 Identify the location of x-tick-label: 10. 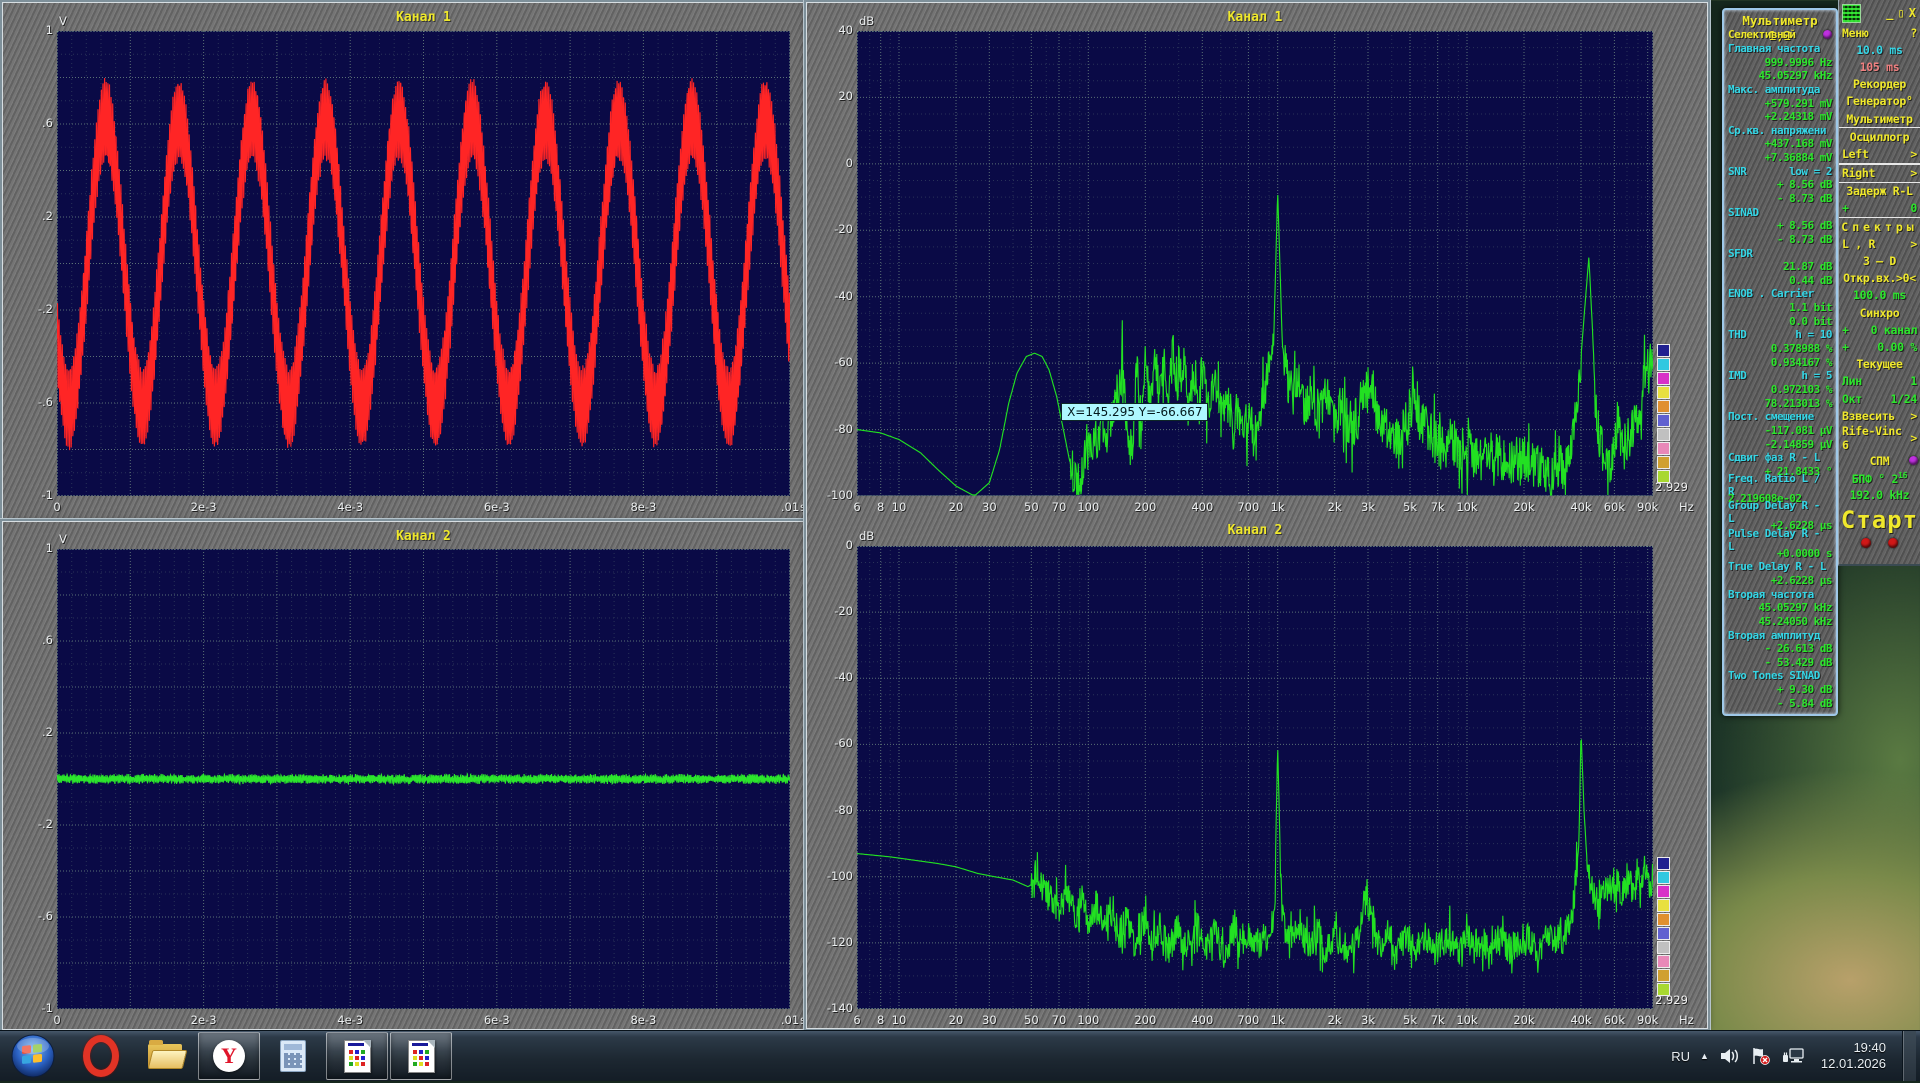
(899, 507).